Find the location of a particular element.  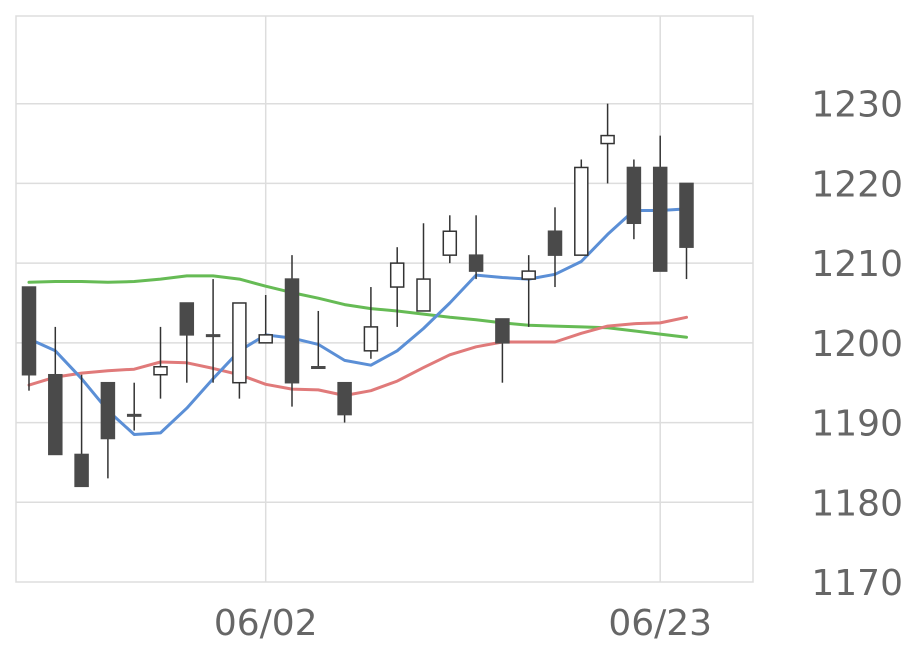

y-tick-label: 1230 is located at coordinates (857, 105).